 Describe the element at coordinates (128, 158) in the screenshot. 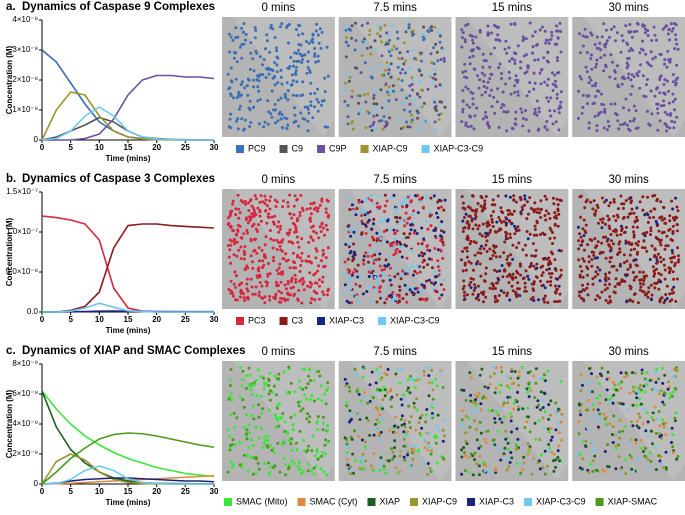

I see `x-axis-label: Time (mins)` at that location.